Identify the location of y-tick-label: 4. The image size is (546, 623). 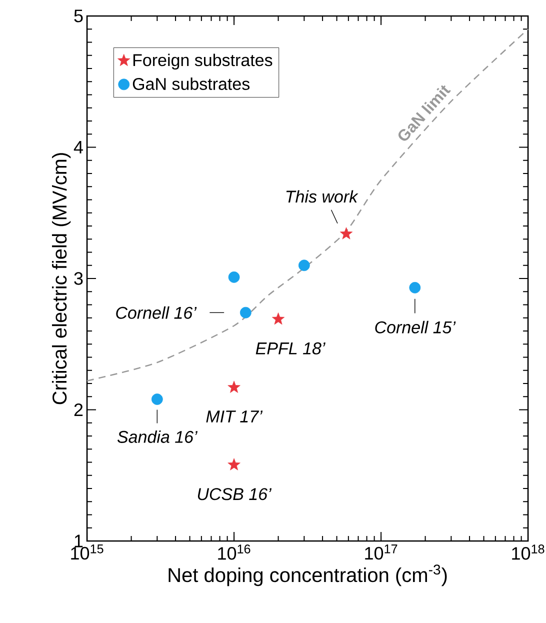
(78, 147).